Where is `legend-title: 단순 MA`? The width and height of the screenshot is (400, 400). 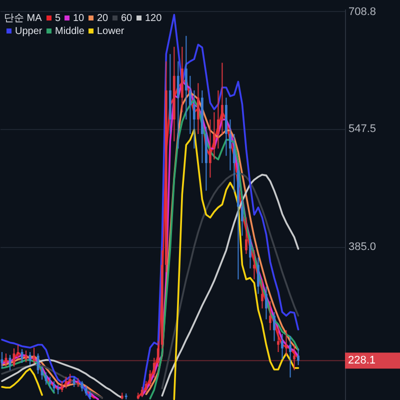
legend-title: 단순 MA is located at coordinates (23, 18).